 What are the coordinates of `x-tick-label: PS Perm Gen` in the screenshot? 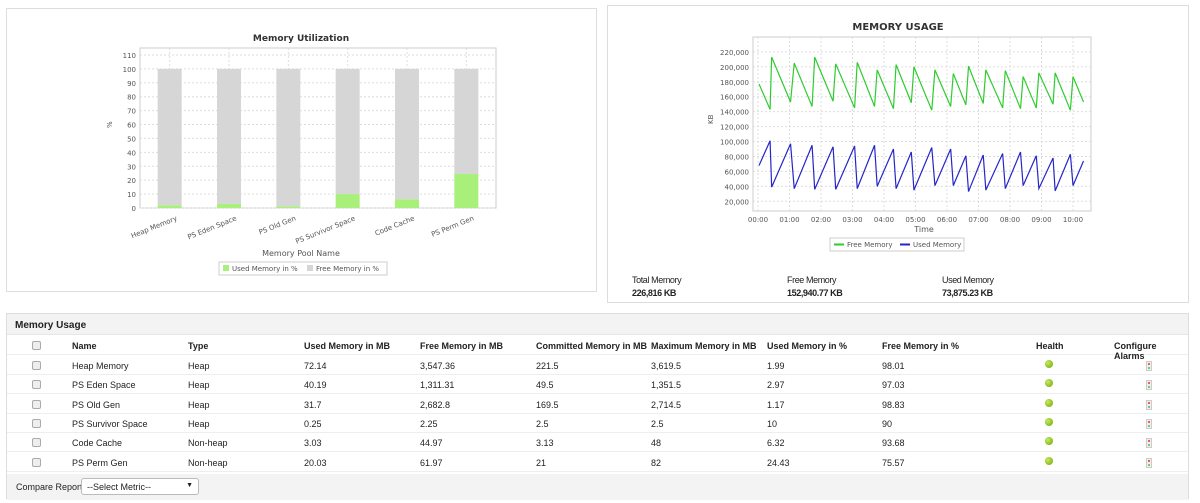 It's located at (452, 226).